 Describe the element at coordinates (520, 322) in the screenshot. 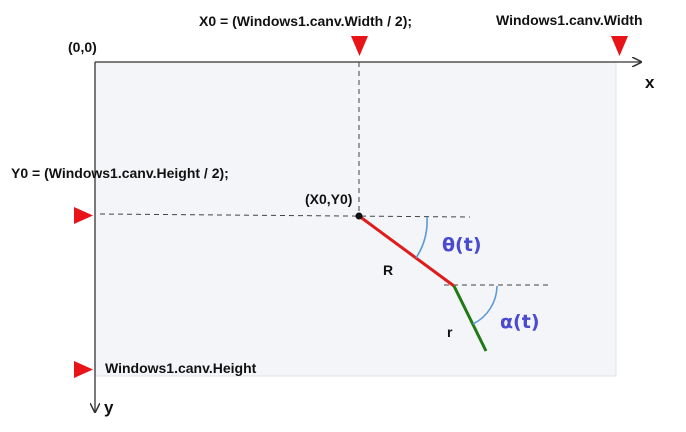

I see `alpha-angle-label: α(t)` at that location.